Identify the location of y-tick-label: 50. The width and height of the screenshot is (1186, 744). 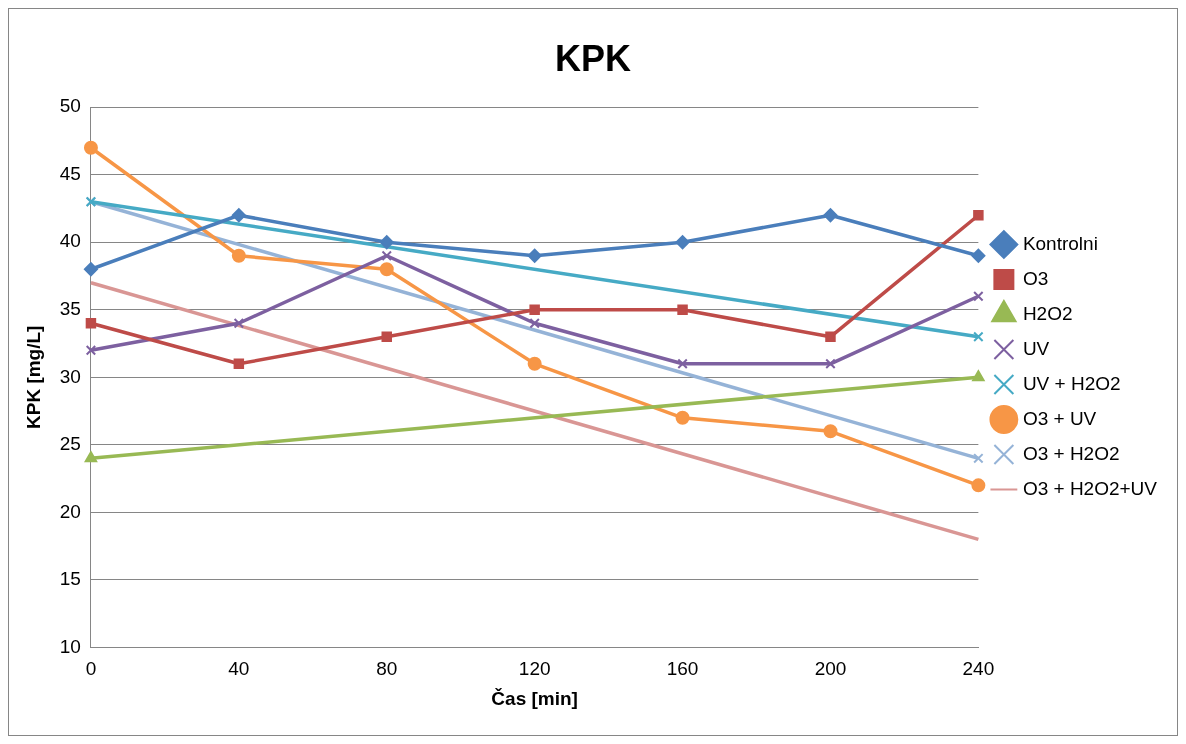
(70, 106).